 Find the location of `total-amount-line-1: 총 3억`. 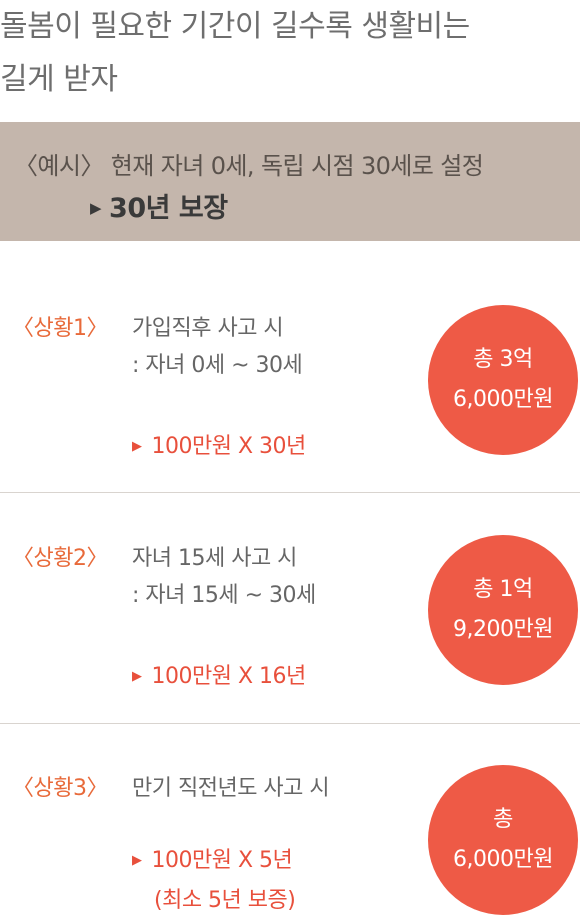

total-amount-line-1: 총 3억 is located at coordinates (503, 359).